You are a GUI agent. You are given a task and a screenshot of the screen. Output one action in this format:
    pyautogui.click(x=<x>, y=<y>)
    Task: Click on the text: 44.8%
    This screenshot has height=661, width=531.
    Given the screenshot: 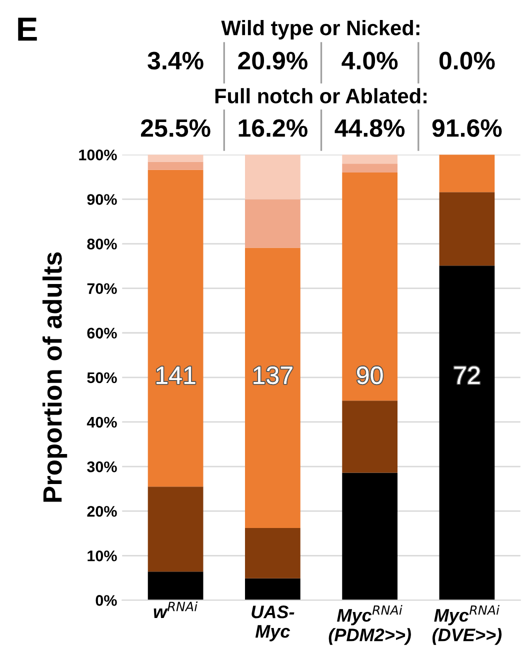 What is the action you would take?
    pyautogui.click(x=369, y=128)
    